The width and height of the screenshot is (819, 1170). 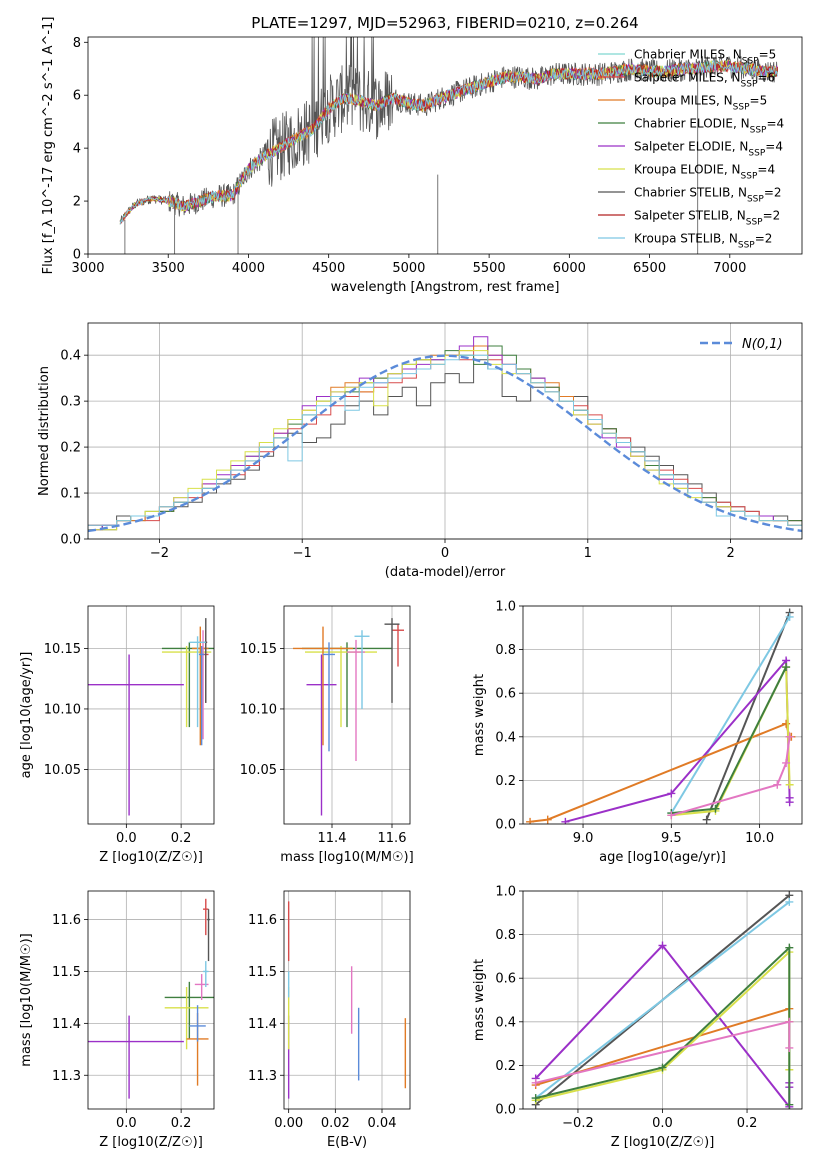 What do you see at coordinates (762, 344) in the screenshot?
I see `legend-label: N(0,1)` at bounding box center [762, 344].